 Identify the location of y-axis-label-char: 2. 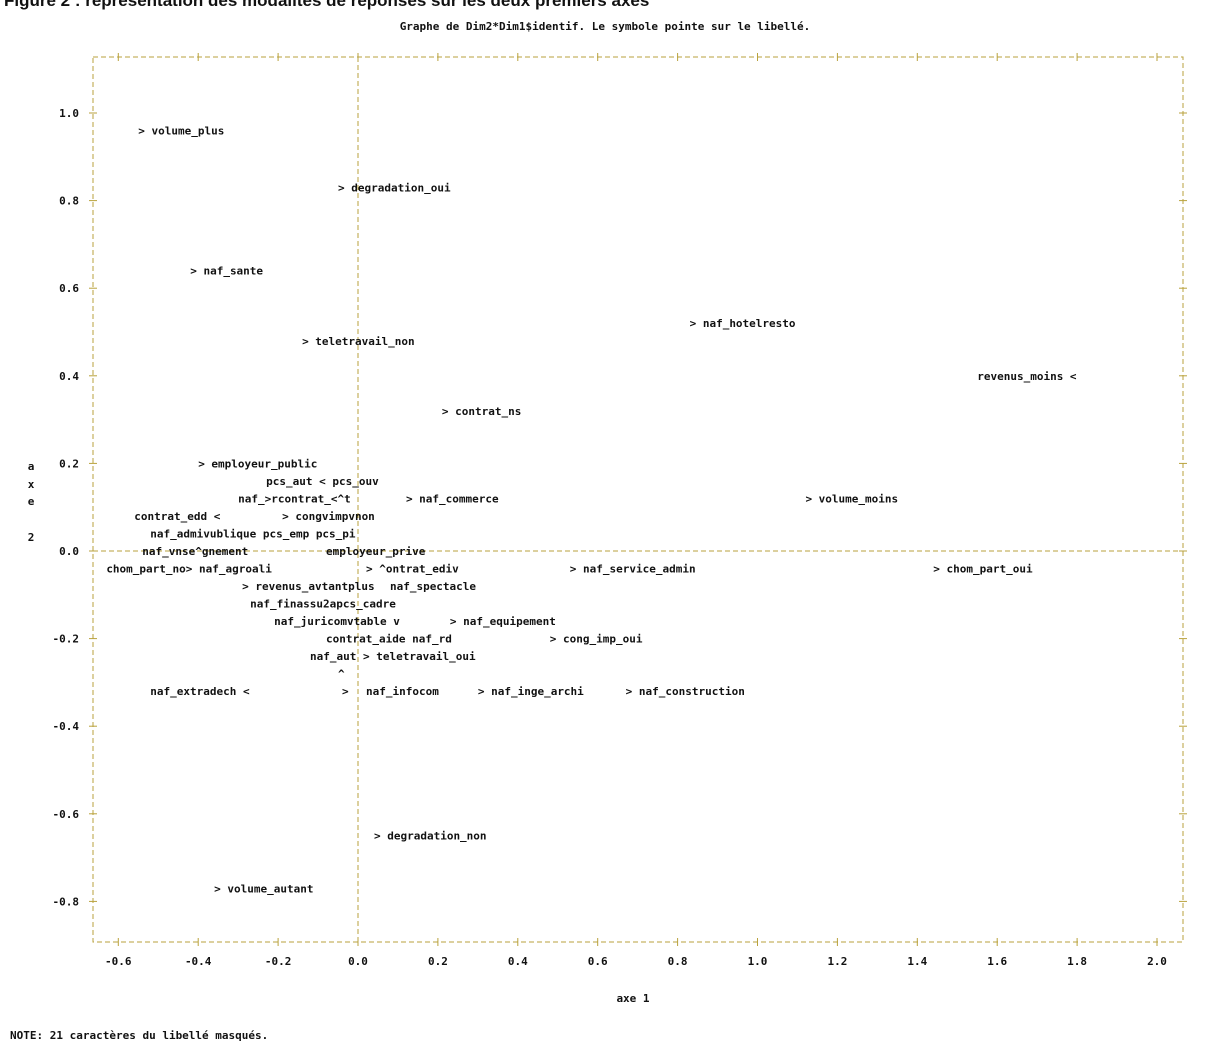
(31, 537).